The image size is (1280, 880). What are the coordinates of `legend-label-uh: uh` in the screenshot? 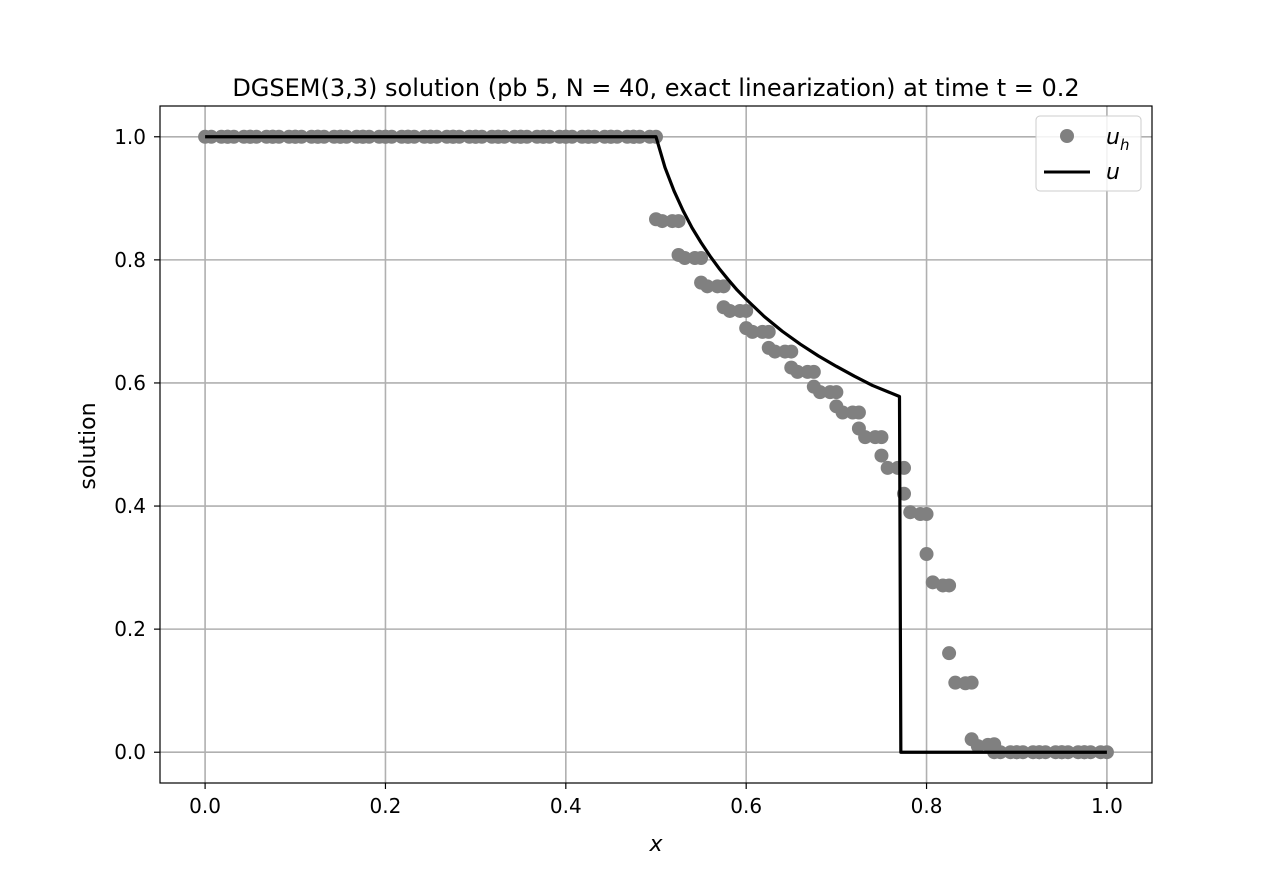 It's located at (1117, 139).